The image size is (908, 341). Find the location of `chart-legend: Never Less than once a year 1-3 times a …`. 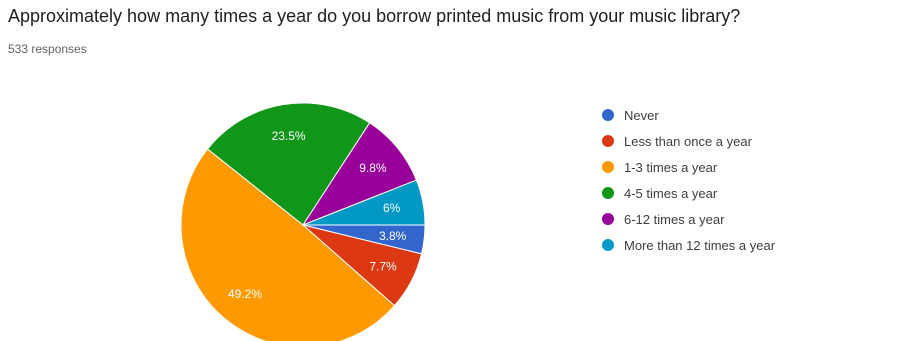

chart-legend: Never Less than once a year 1-3 times a … is located at coordinates (688, 180).